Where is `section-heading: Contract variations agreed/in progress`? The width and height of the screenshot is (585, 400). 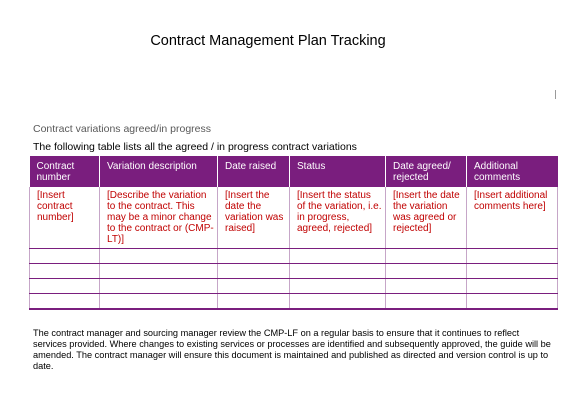
section-heading: Contract variations agreed/in progress is located at coordinates (122, 129).